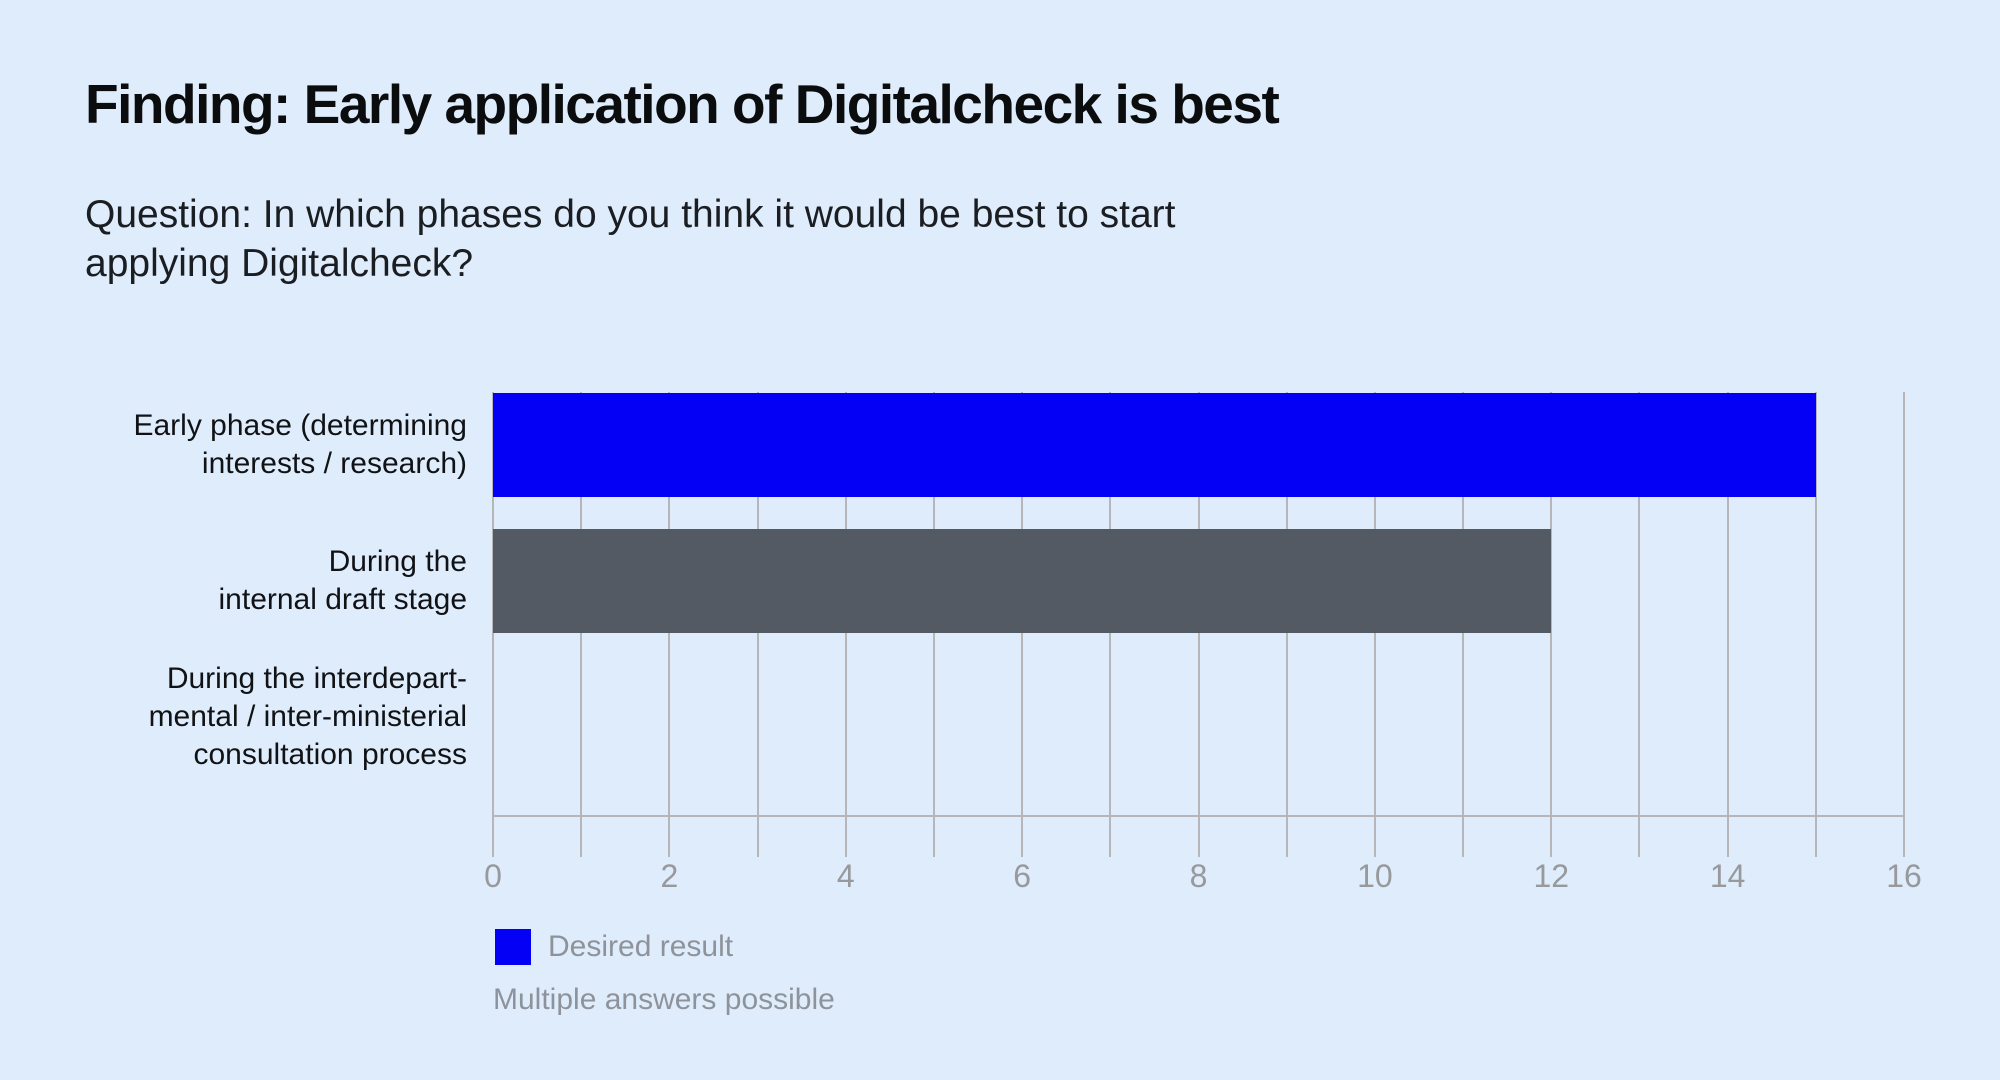  Describe the element at coordinates (1375, 876) in the screenshot. I see `x-tick-label-10: 10` at that location.